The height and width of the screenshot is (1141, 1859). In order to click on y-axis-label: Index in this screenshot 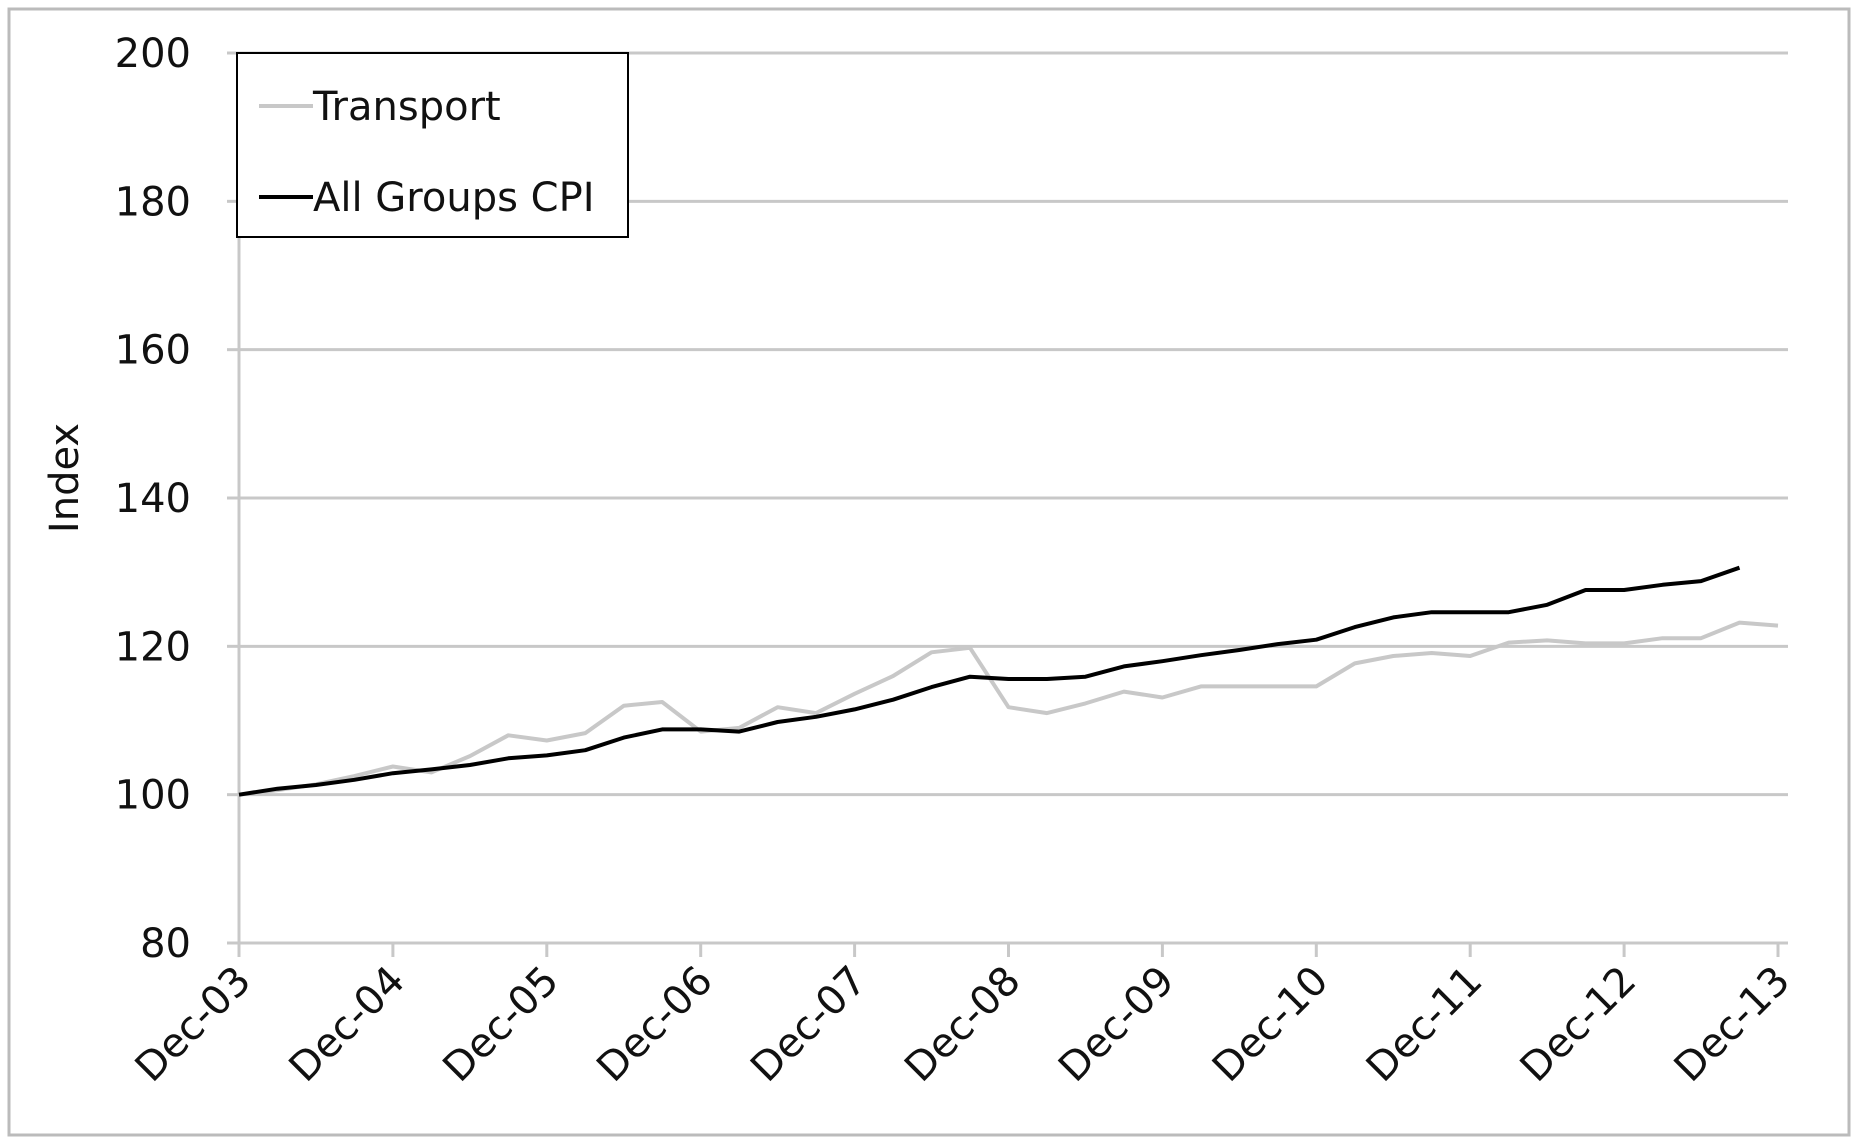, I will do `click(65, 478)`.